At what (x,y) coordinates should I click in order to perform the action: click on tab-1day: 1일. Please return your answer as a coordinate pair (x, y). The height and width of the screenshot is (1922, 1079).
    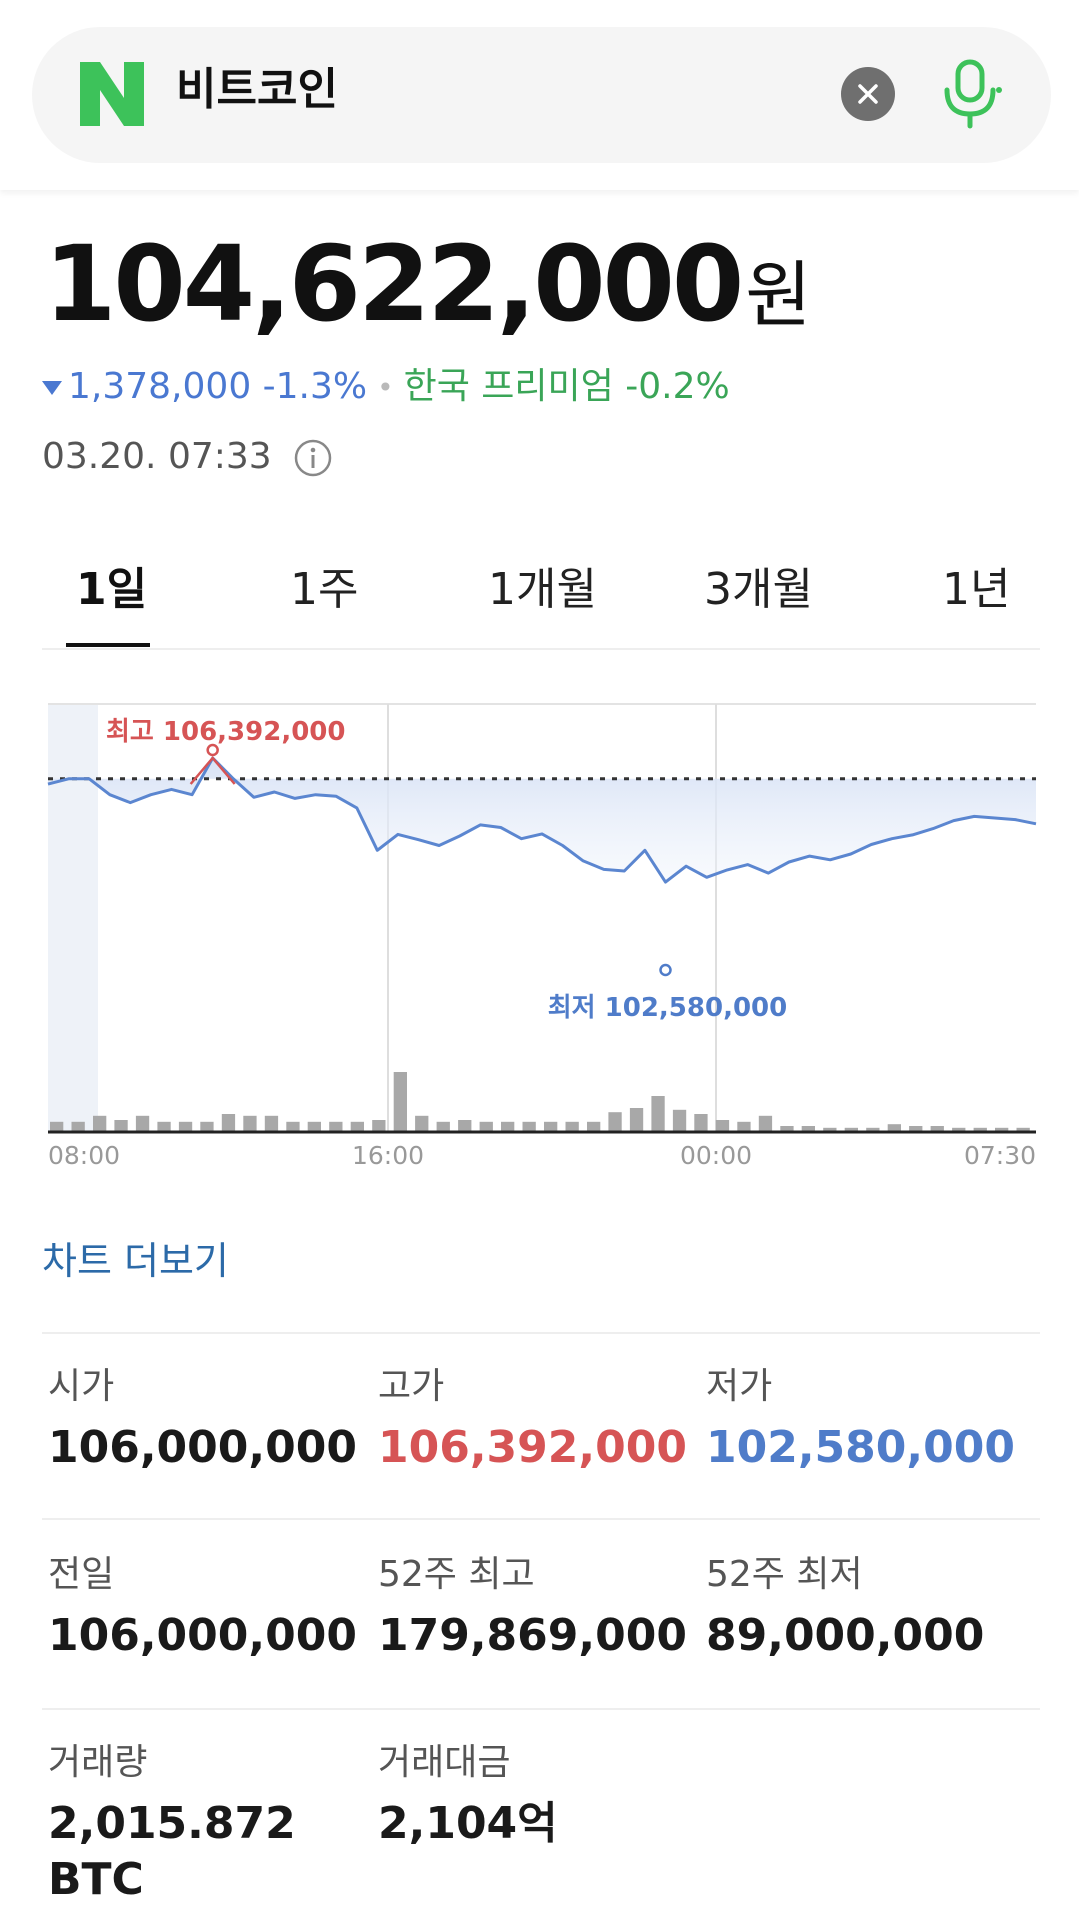
    Looking at the image, I should click on (112, 589).